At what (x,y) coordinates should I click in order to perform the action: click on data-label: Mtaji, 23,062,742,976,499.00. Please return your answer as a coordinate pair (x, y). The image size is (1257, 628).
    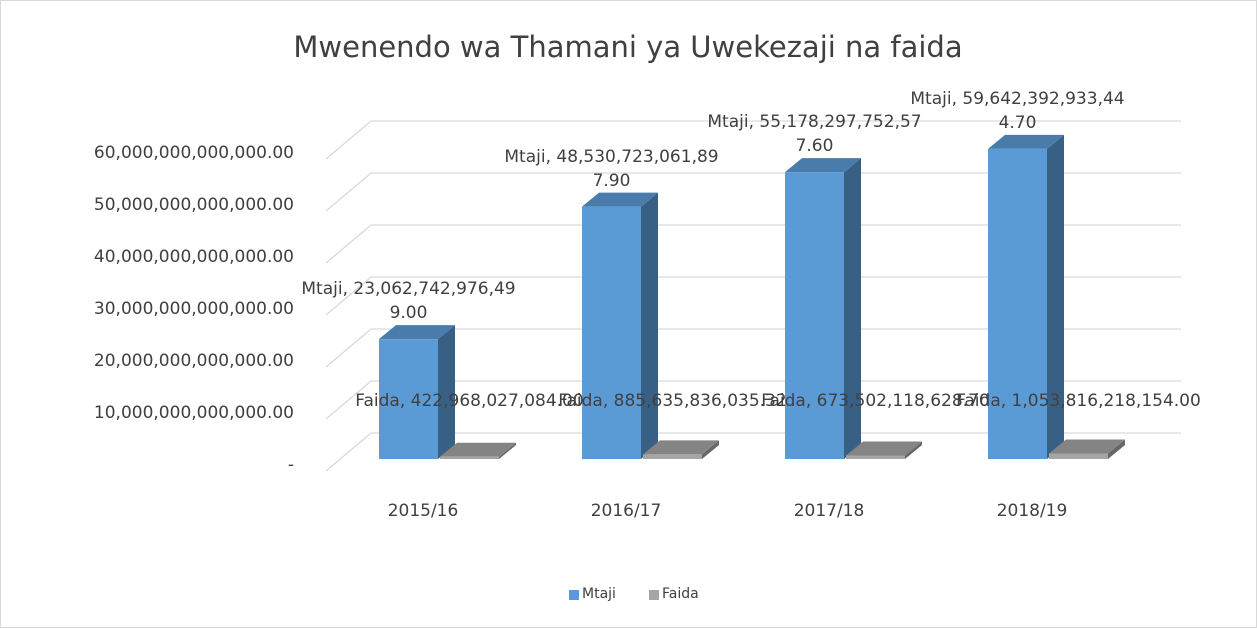
    Looking at the image, I should click on (408, 301).